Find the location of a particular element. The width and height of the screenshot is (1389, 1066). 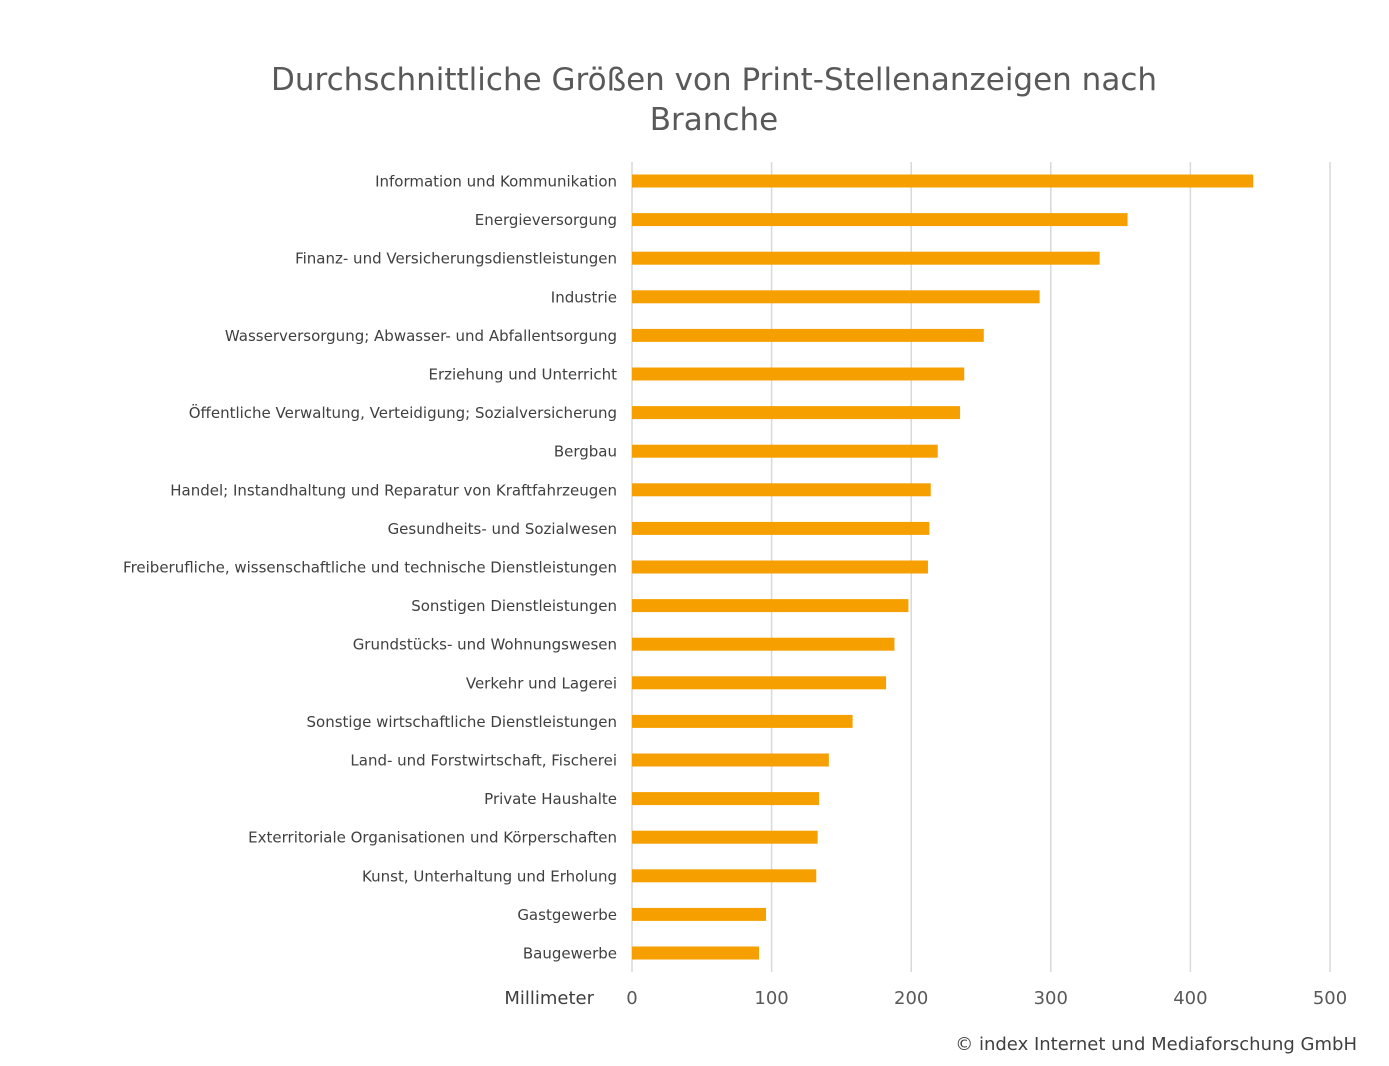

category-label-14: Verkehr und Lagerei is located at coordinates (541, 683).